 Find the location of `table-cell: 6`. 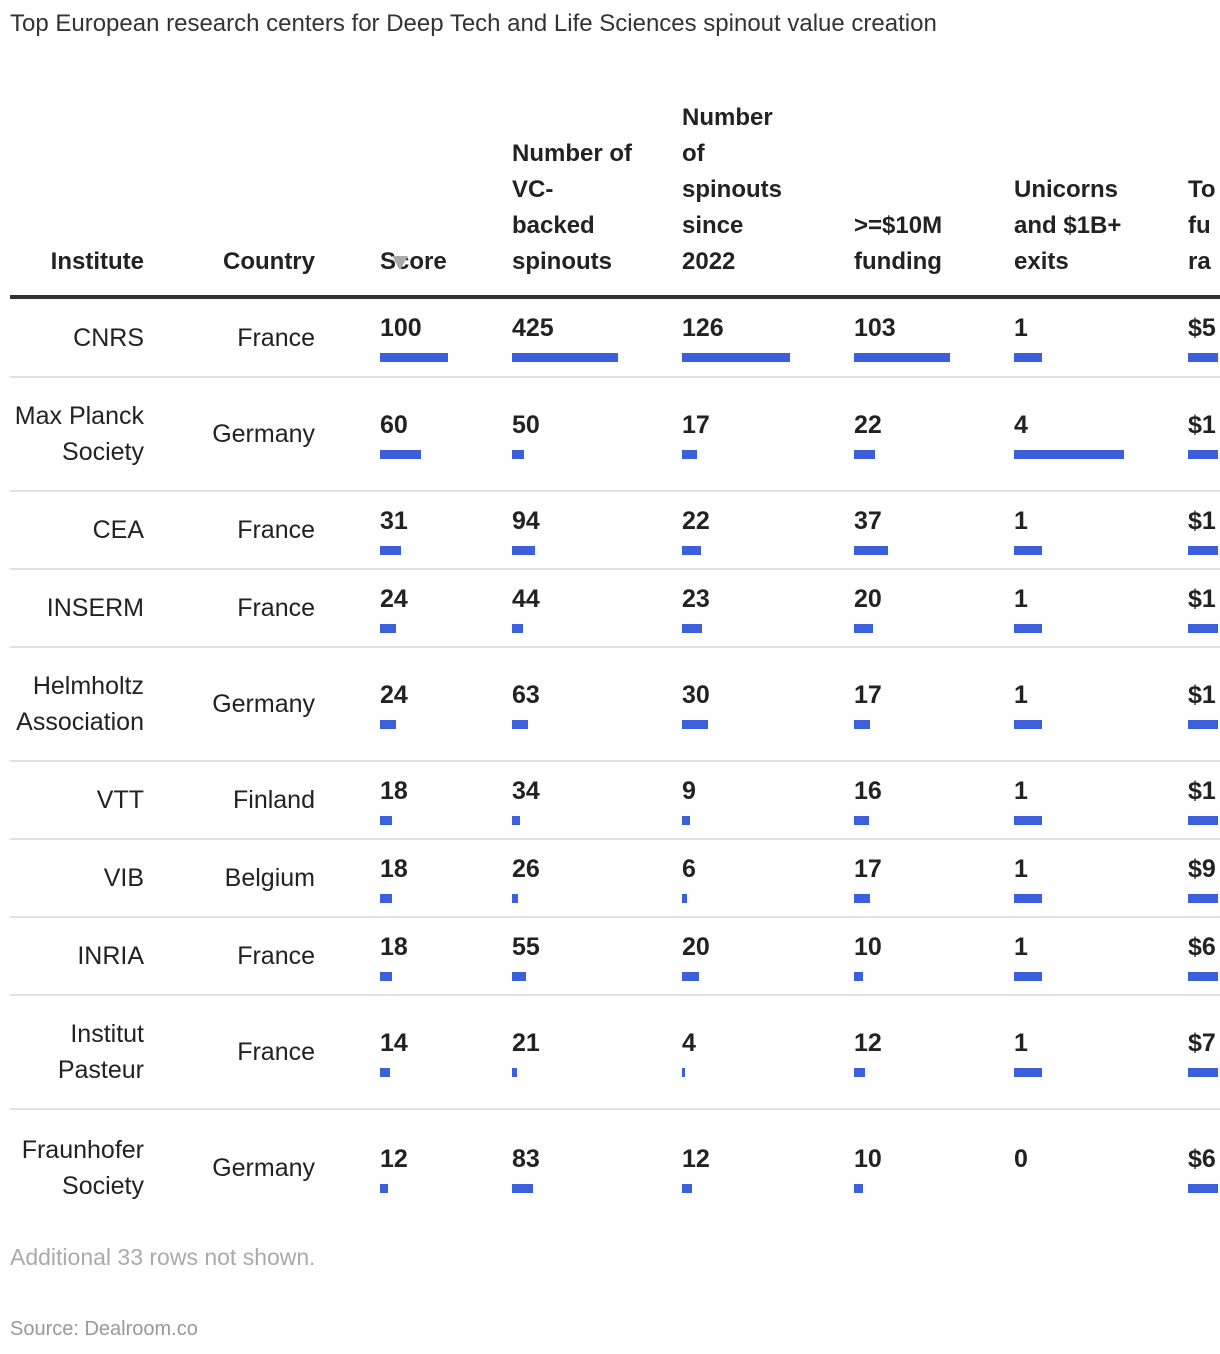

table-cell: 6 is located at coordinates (738, 878).